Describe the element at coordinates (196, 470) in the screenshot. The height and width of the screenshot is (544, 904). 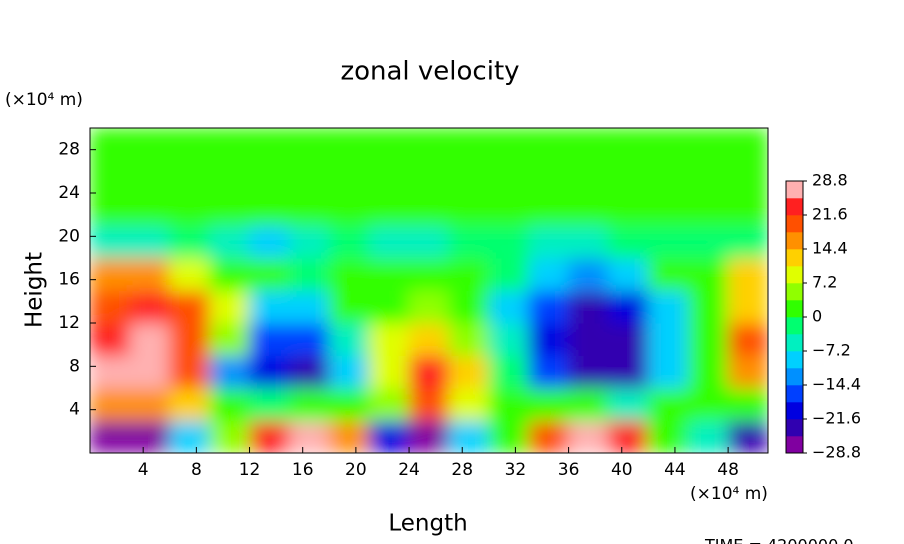
I see `x-tick-label: 8` at that location.